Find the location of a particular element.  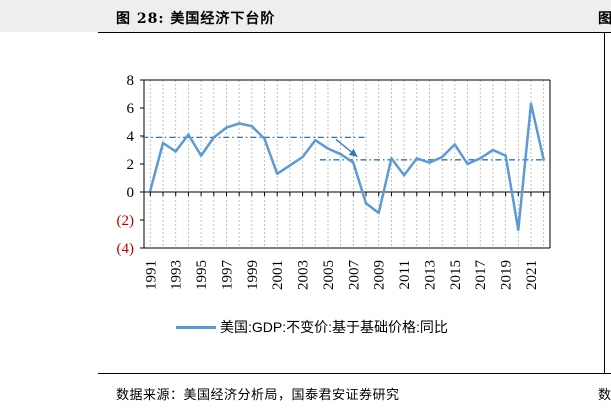

chart-legend: 美国:GDP:不变价:基于基础价格:同比 is located at coordinates (312, 327).